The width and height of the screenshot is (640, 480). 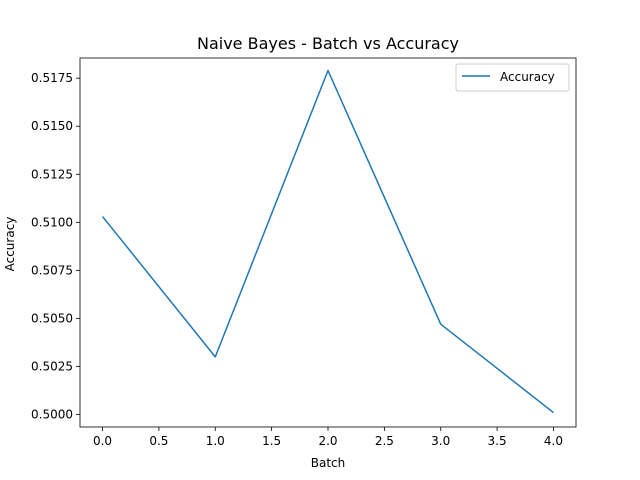 I want to click on legend: Accuracy, so click(x=512, y=77).